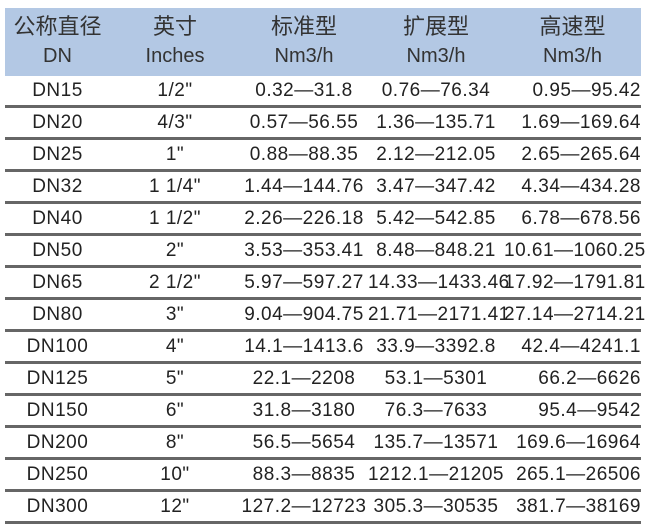  I want to click on cell-inches: 4/3", so click(175, 122).